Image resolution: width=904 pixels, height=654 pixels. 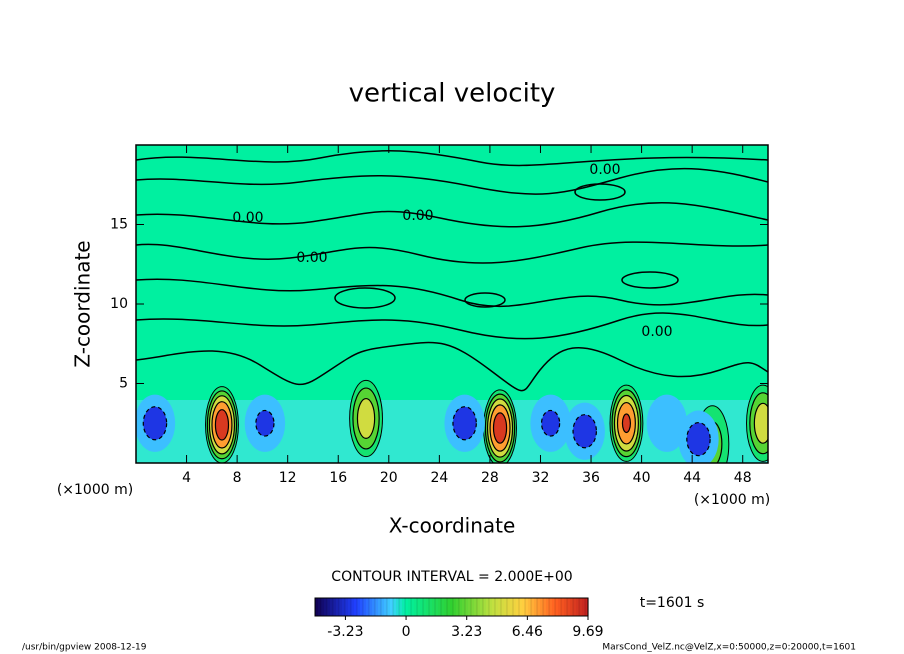 What do you see at coordinates (672, 603) in the screenshot?
I see `time-label: t=1601 s` at bounding box center [672, 603].